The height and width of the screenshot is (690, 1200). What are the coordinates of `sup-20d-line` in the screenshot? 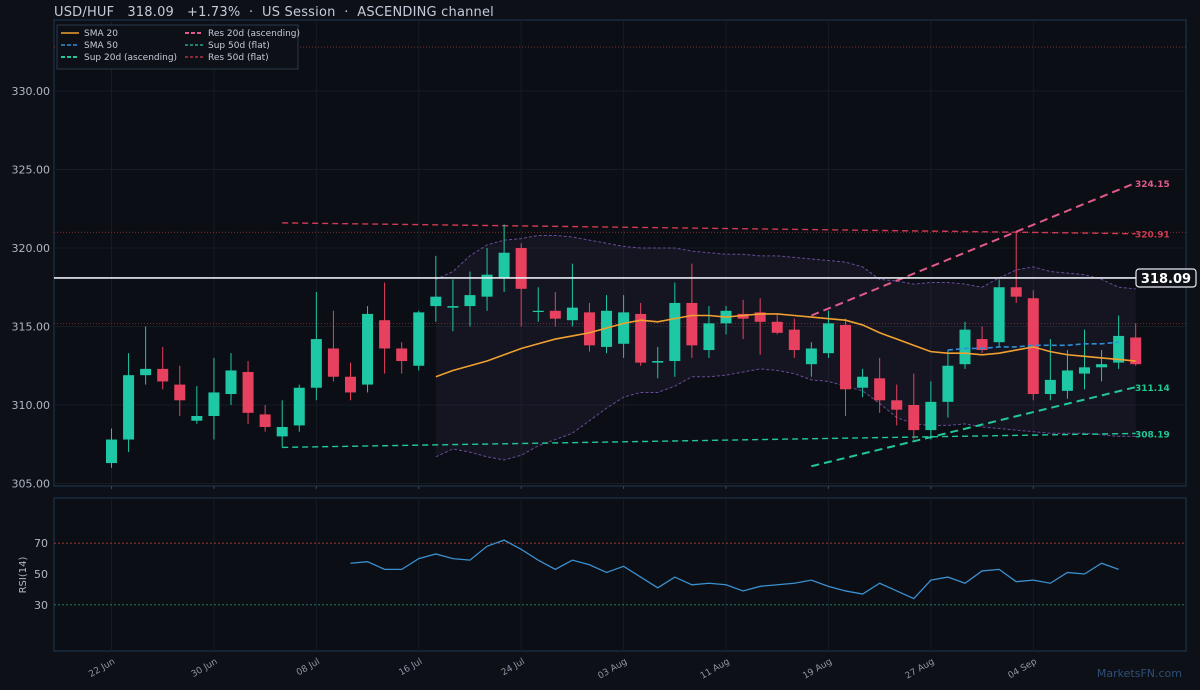 It's located at (973, 427).